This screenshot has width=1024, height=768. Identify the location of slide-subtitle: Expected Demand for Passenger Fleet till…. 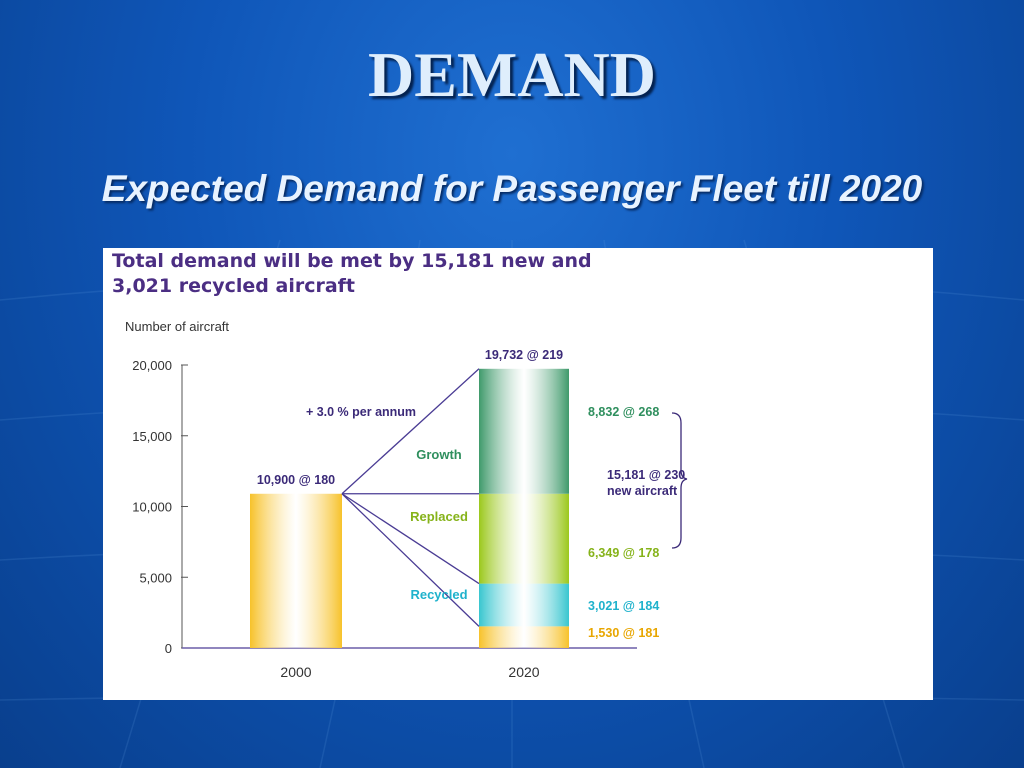
(512, 188).